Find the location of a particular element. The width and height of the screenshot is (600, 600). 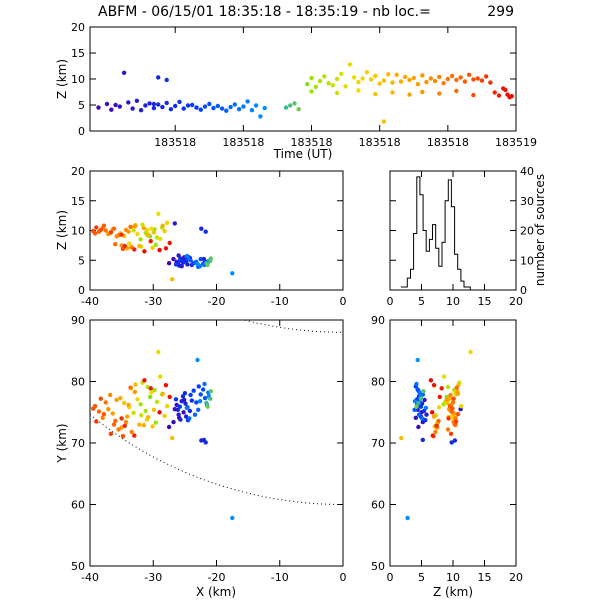

z-y-xlabel: Z (km) is located at coordinates (453, 592).